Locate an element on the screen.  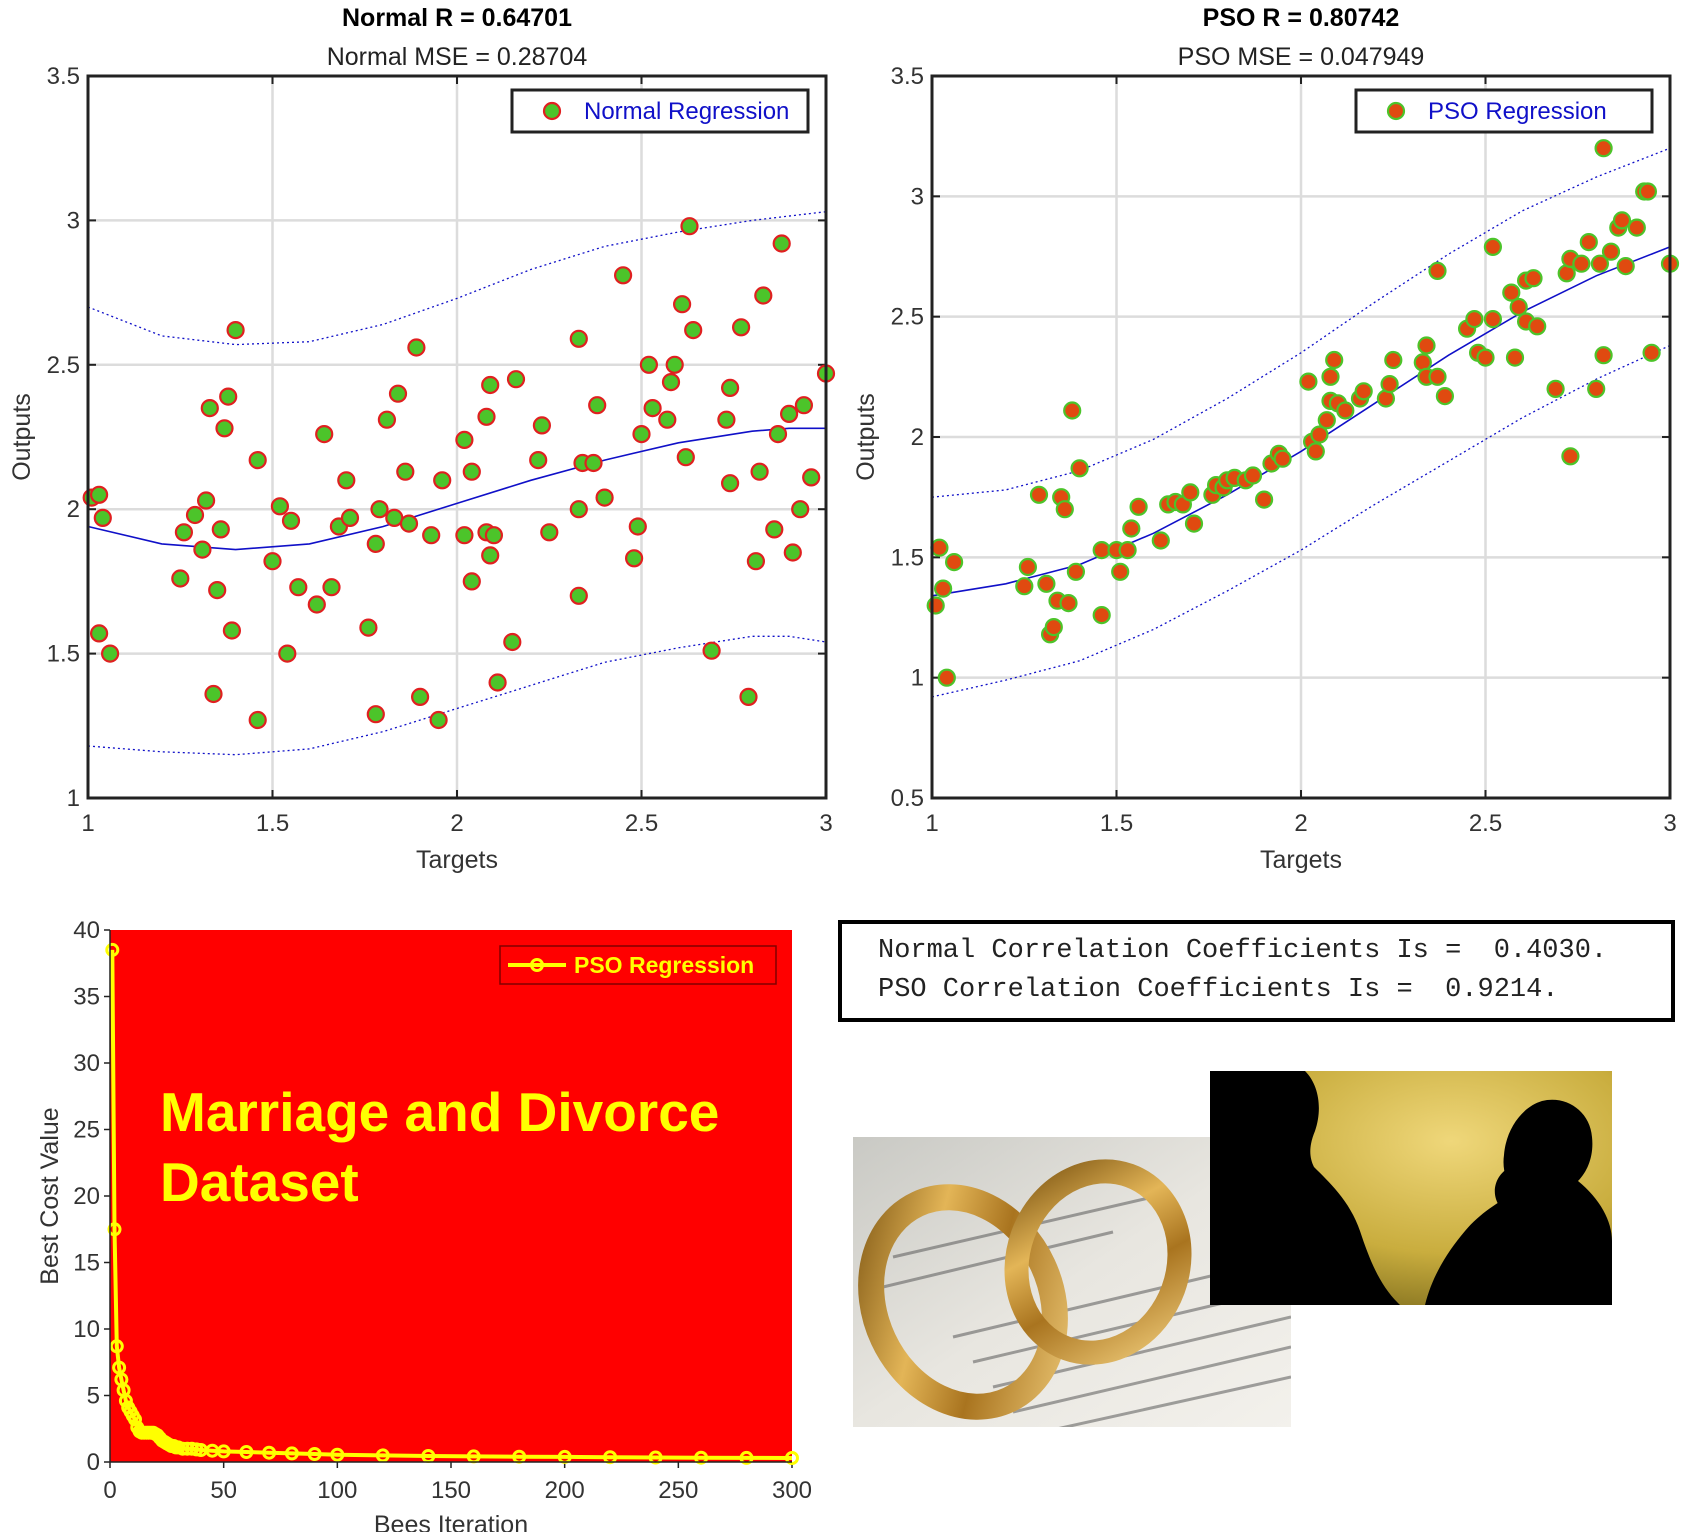
chart-title: PSO R = 0.80742 is located at coordinates (1301, 18).